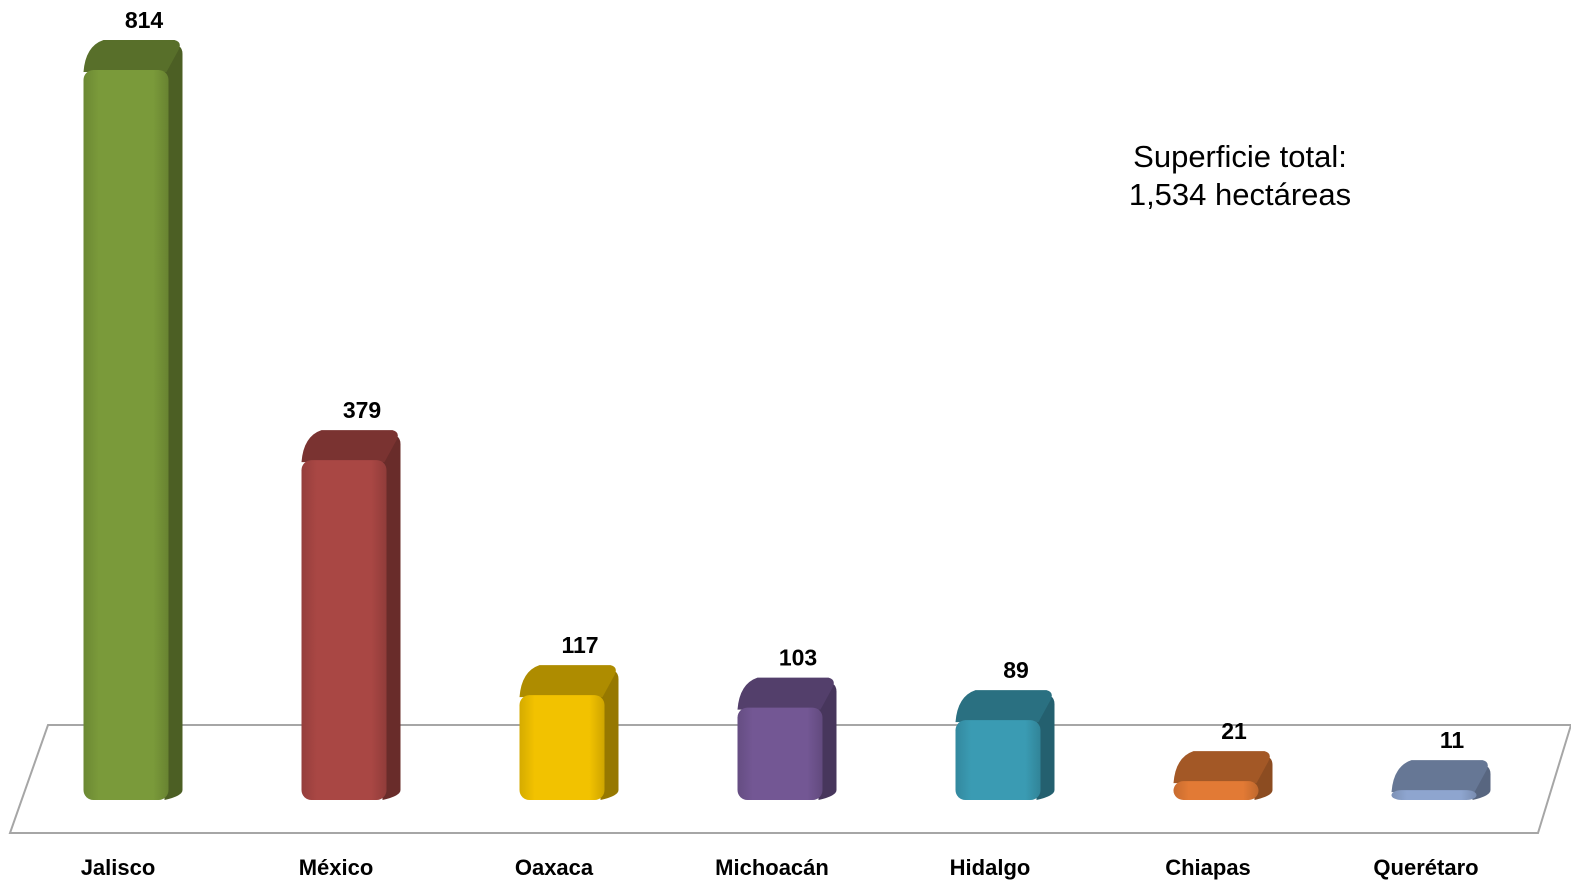  What do you see at coordinates (1240, 176) in the screenshot?
I see `total-area-annotation: Superficie total: 1,534 hectáreas` at bounding box center [1240, 176].